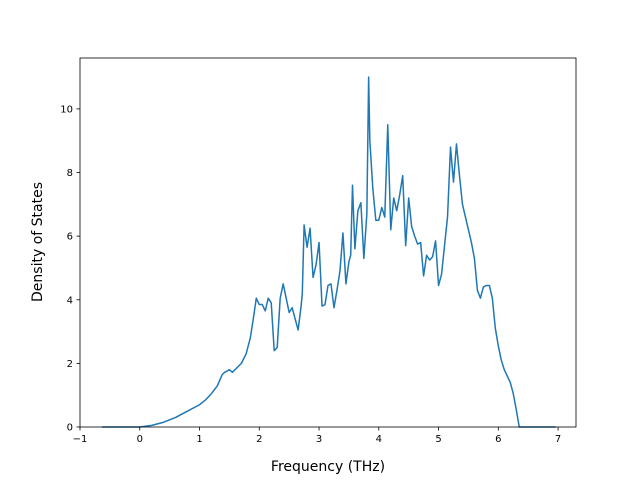 The image size is (640, 480). Describe the element at coordinates (38, 242) in the screenshot. I see `y-axis-label: Density of States` at that location.